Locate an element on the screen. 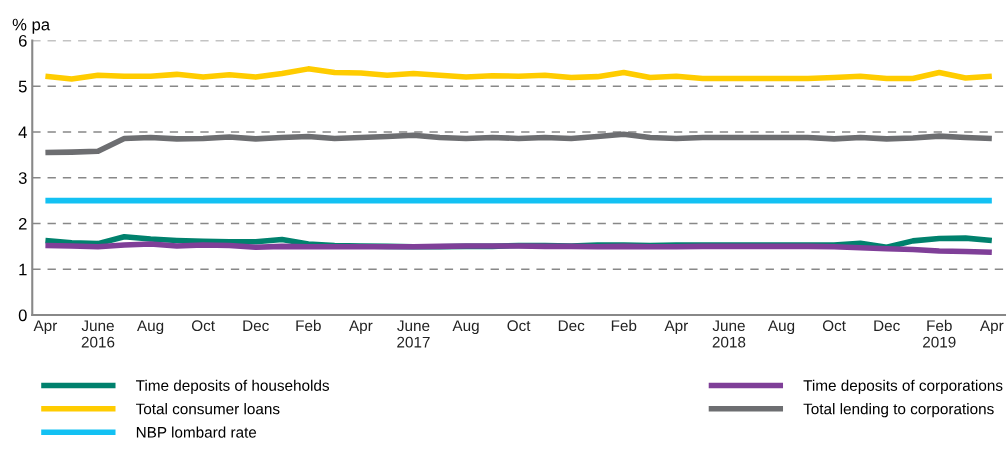 The width and height of the screenshot is (1008, 450). y-tick-label: 1 is located at coordinates (23, 269).